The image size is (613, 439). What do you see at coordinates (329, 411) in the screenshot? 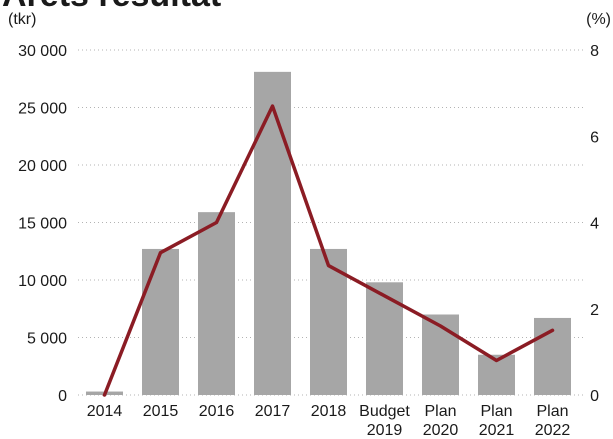
I see `category-label: 2018` at bounding box center [329, 411].